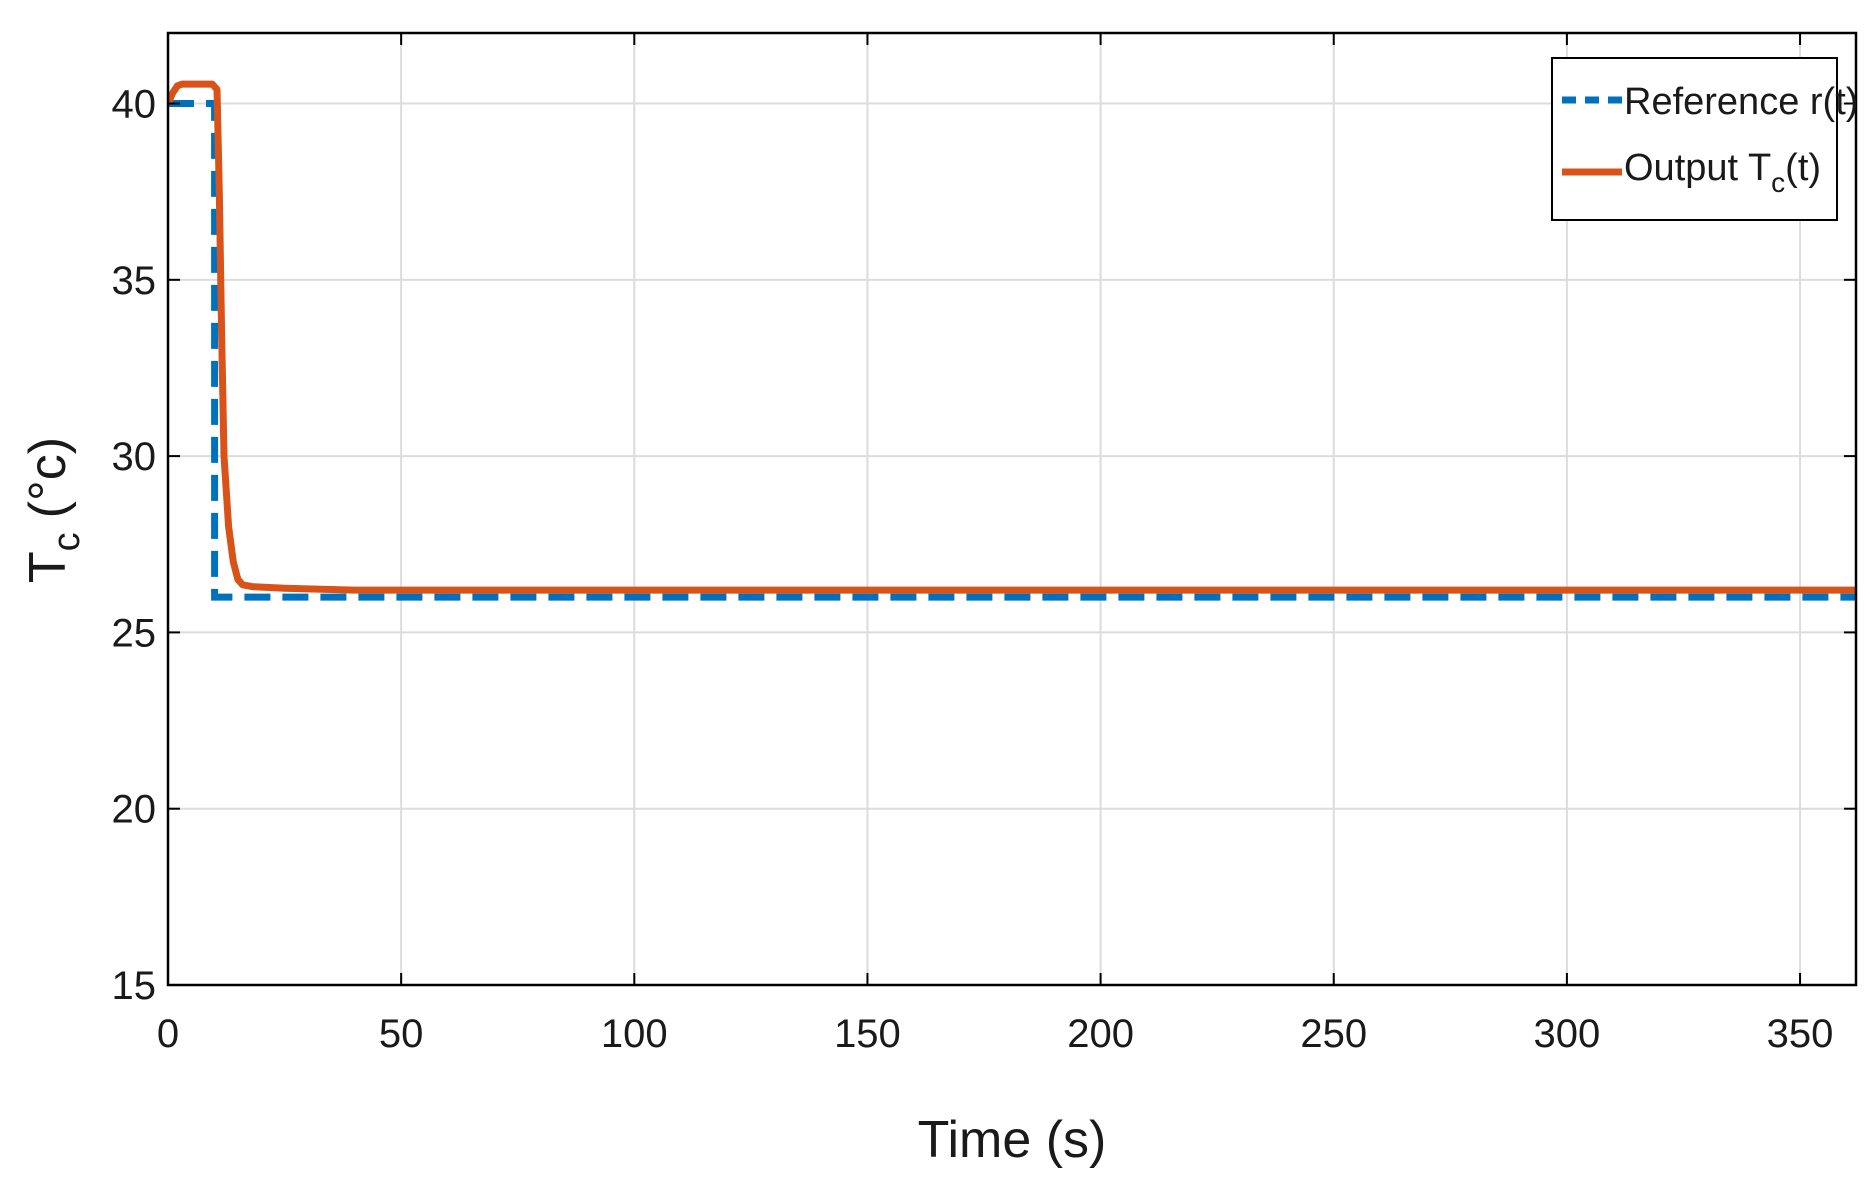 Image resolution: width=1871 pixels, height=1191 pixels. What do you see at coordinates (134, 633) in the screenshot?
I see `y-tick-label: 25` at bounding box center [134, 633].